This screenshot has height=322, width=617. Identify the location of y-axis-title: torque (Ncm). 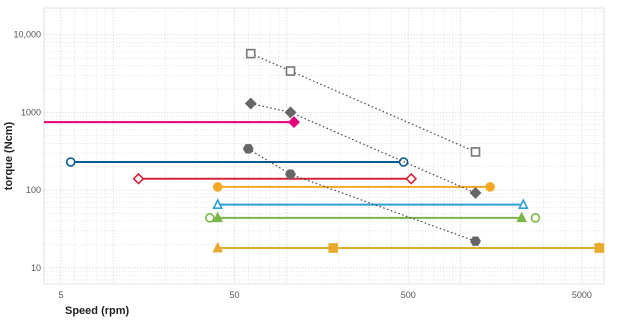
(9, 155).